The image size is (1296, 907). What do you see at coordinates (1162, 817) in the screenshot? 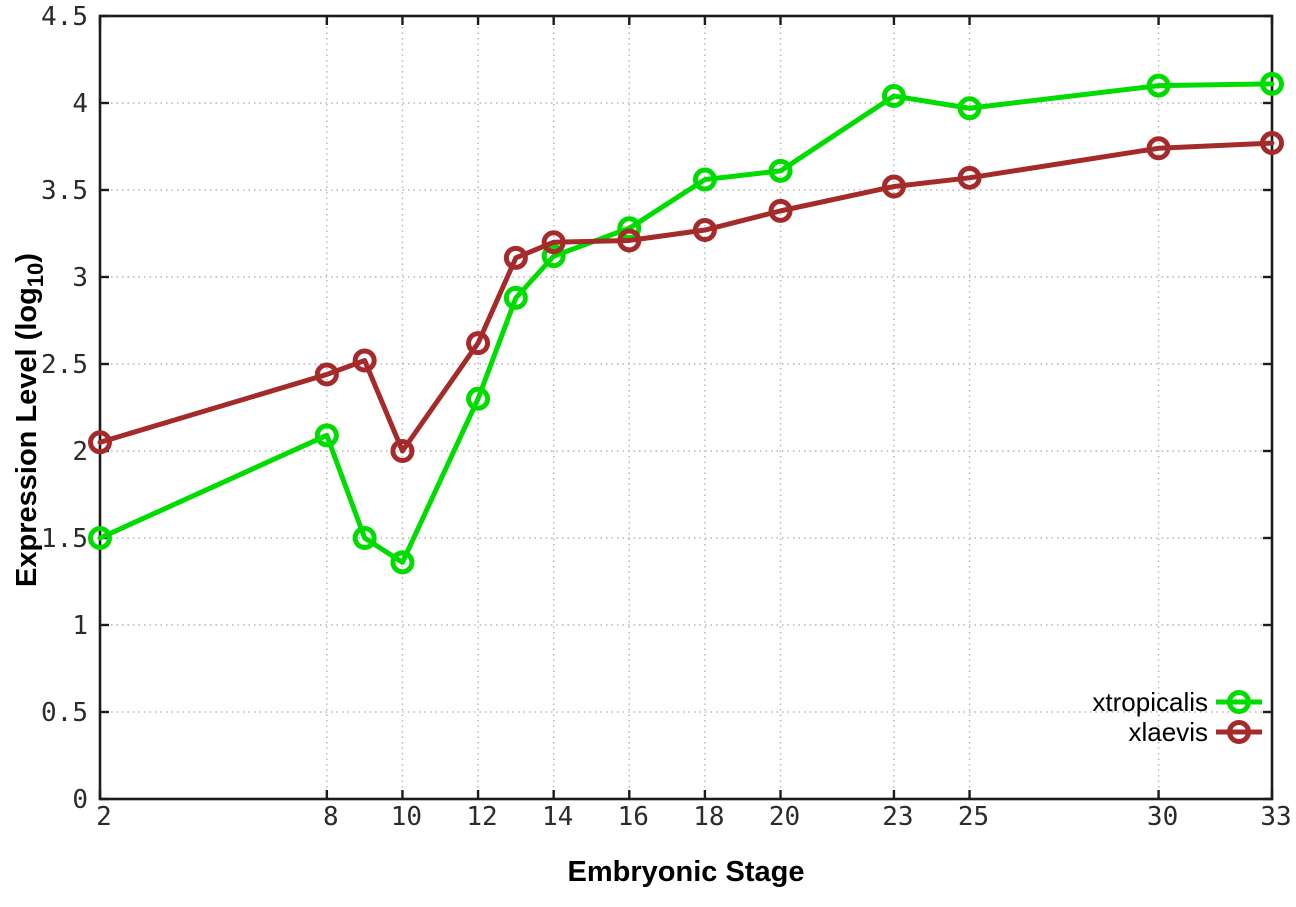
I see `x-tick-label: 30` at bounding box center [1162, 817].